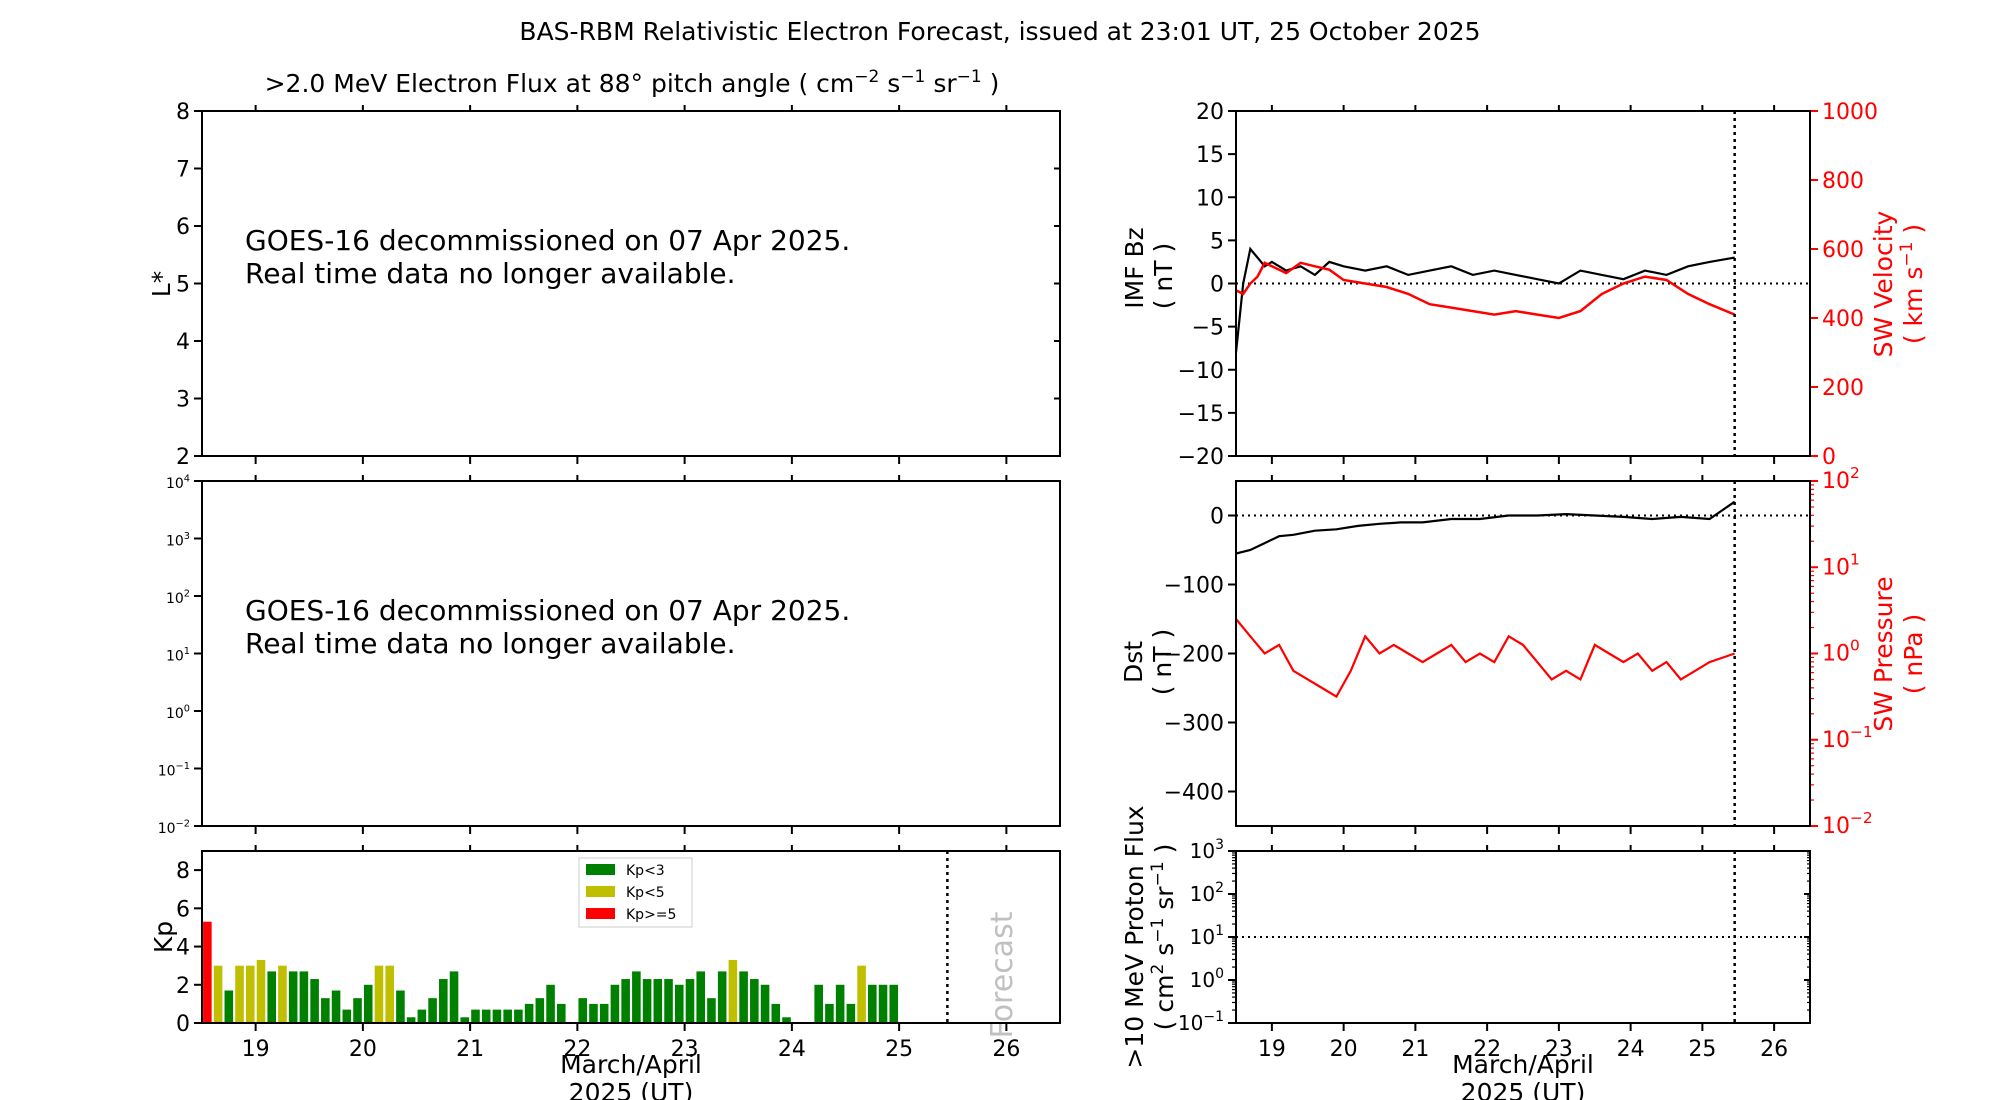 This screenshot has height=1100, width=2000. I want to click on proton-axes-frame, so click(1523, 937).